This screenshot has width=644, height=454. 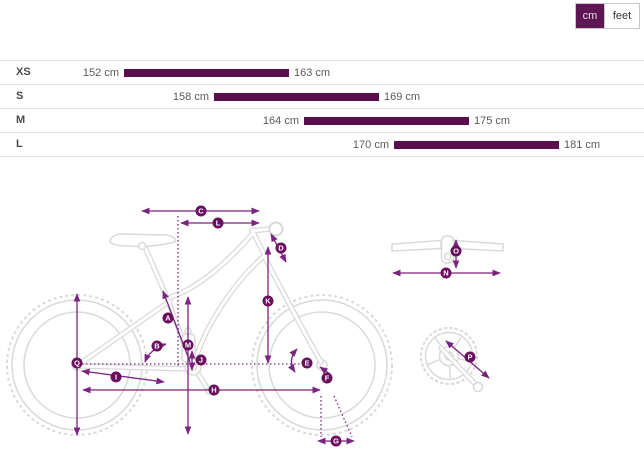 I want to click on svg-text: I, so click(x=116, y=377).